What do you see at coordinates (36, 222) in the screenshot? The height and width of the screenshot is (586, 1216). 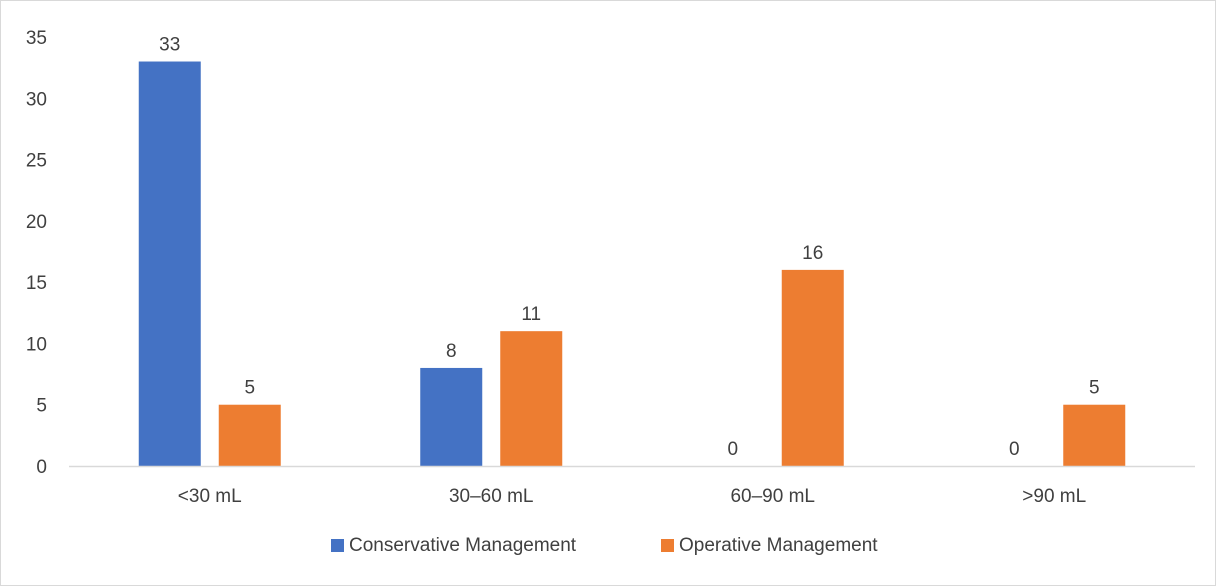 I see `y-tick-label: 20` at bounding box center [36, 222].